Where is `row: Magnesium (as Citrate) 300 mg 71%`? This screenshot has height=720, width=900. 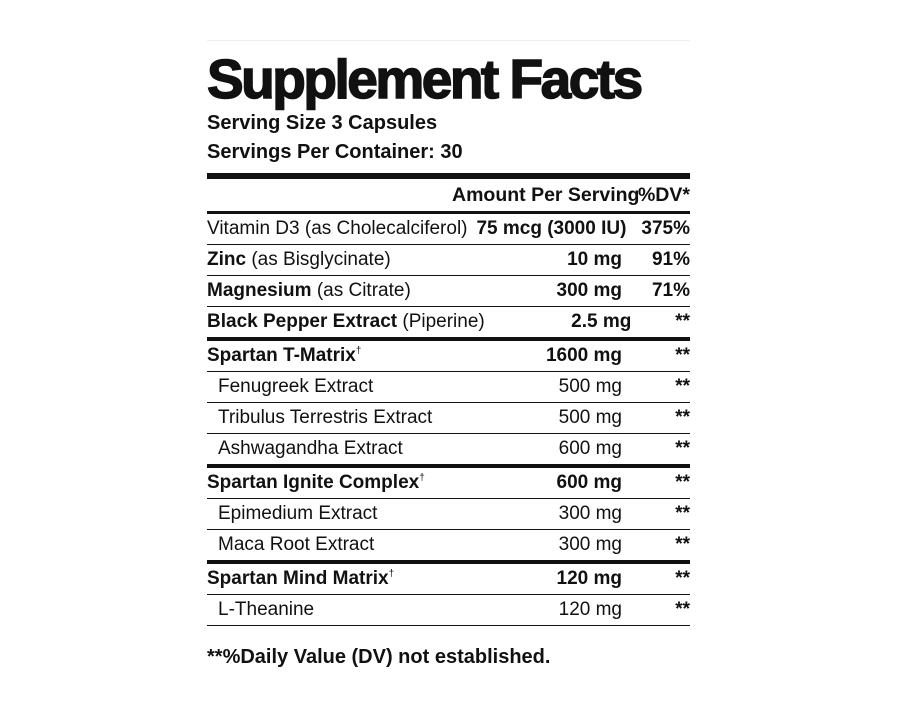 row: Magnesium (as Citrate) 300 mg 71% is located at coordinates (448, 291).